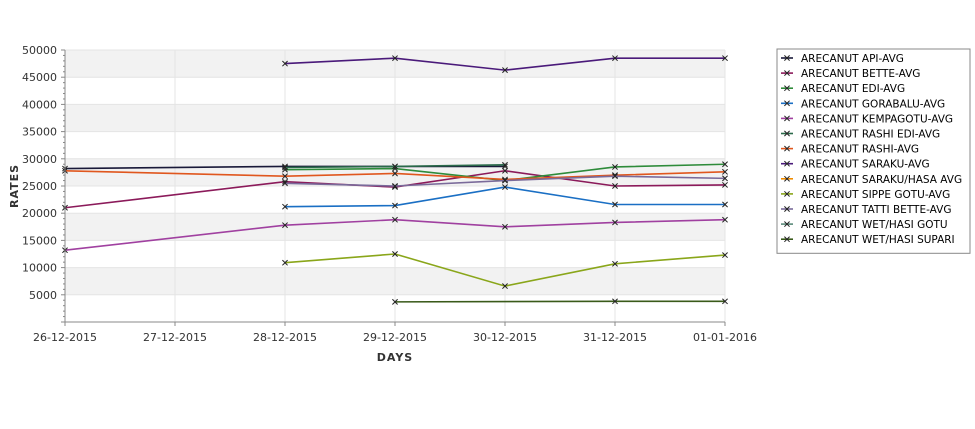 This screenshot has width=975, height=429. I want to click on legend-label: ARECANUT KEMPAGOTU-AVG, so click(877, 119).